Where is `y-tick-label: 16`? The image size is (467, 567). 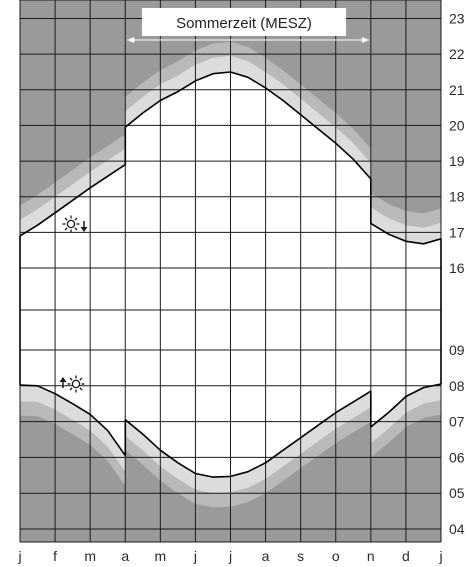 y-tick-label: 16 is located at coordinates (457, 268).